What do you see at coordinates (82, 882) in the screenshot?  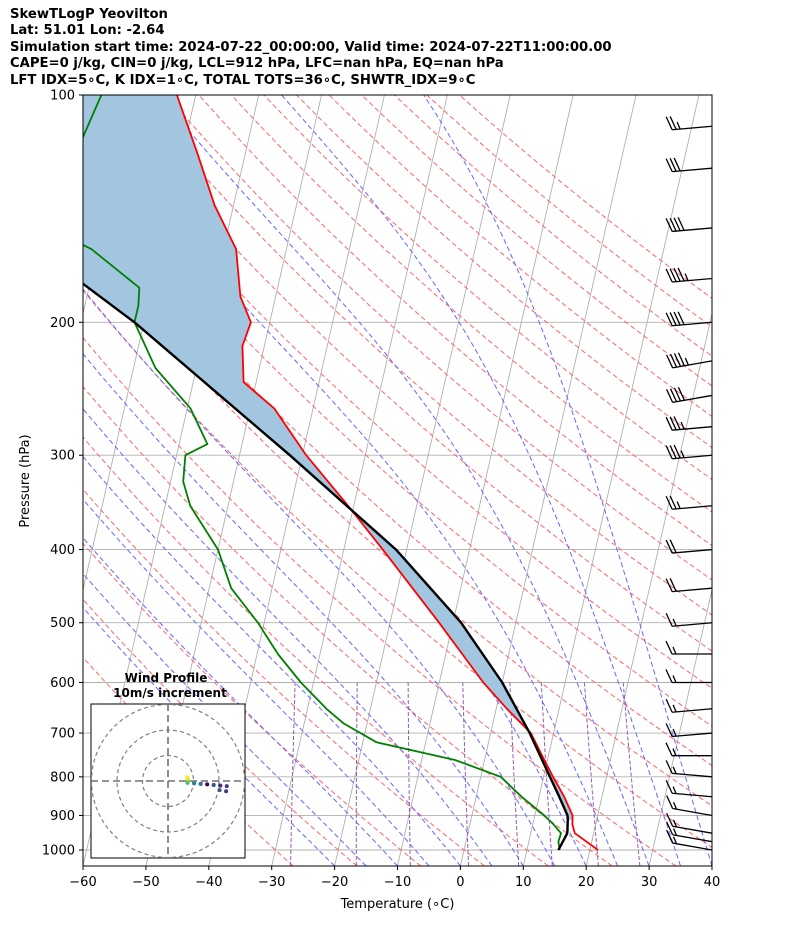 I see `x-tick-label: −60` at bounding box center [82, 882].